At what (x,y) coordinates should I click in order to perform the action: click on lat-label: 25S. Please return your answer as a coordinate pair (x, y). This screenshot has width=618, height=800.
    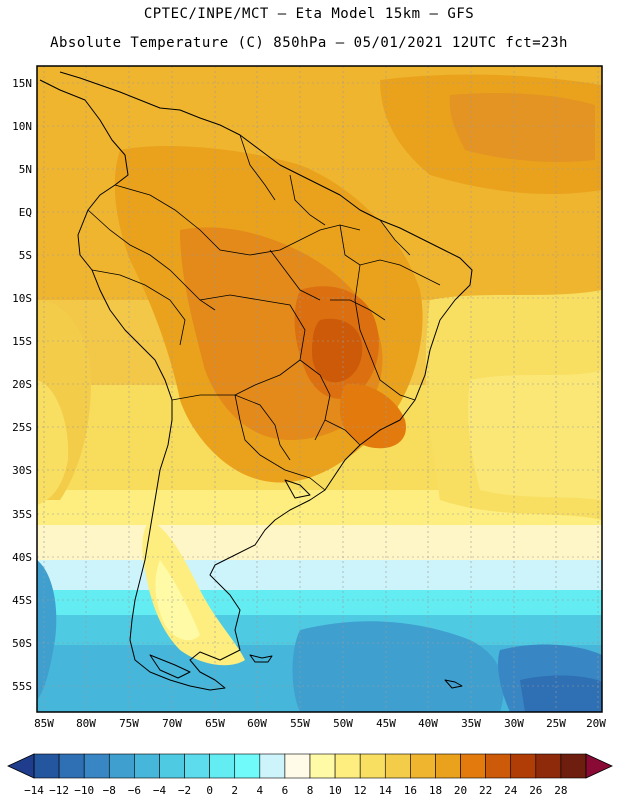
    Looking at the image, I should click on (22, 427).